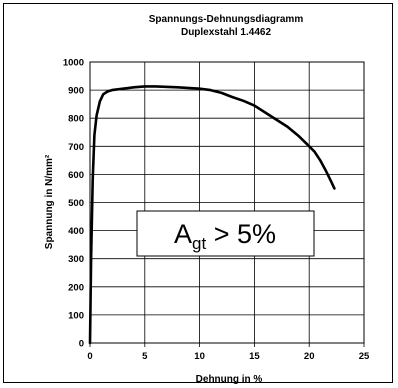 This screenshot has height=388, width=398. What do you see at coordinates (228, 356) in the screenshot?
I see `x-tick-labels: 0 5 10 15 20 25` at bounding box center [228, 356].